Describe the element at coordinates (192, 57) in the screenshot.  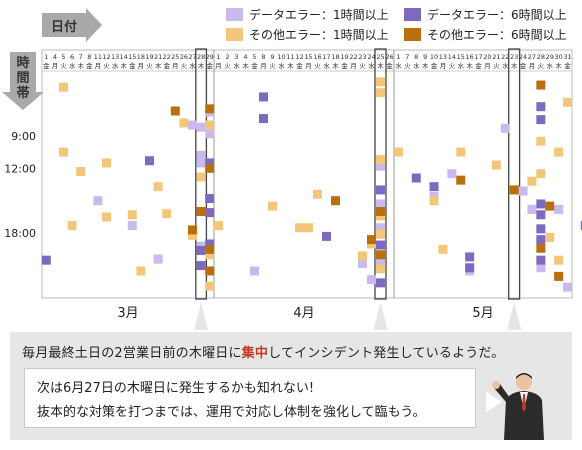
I see `day-label: 27` at that location.